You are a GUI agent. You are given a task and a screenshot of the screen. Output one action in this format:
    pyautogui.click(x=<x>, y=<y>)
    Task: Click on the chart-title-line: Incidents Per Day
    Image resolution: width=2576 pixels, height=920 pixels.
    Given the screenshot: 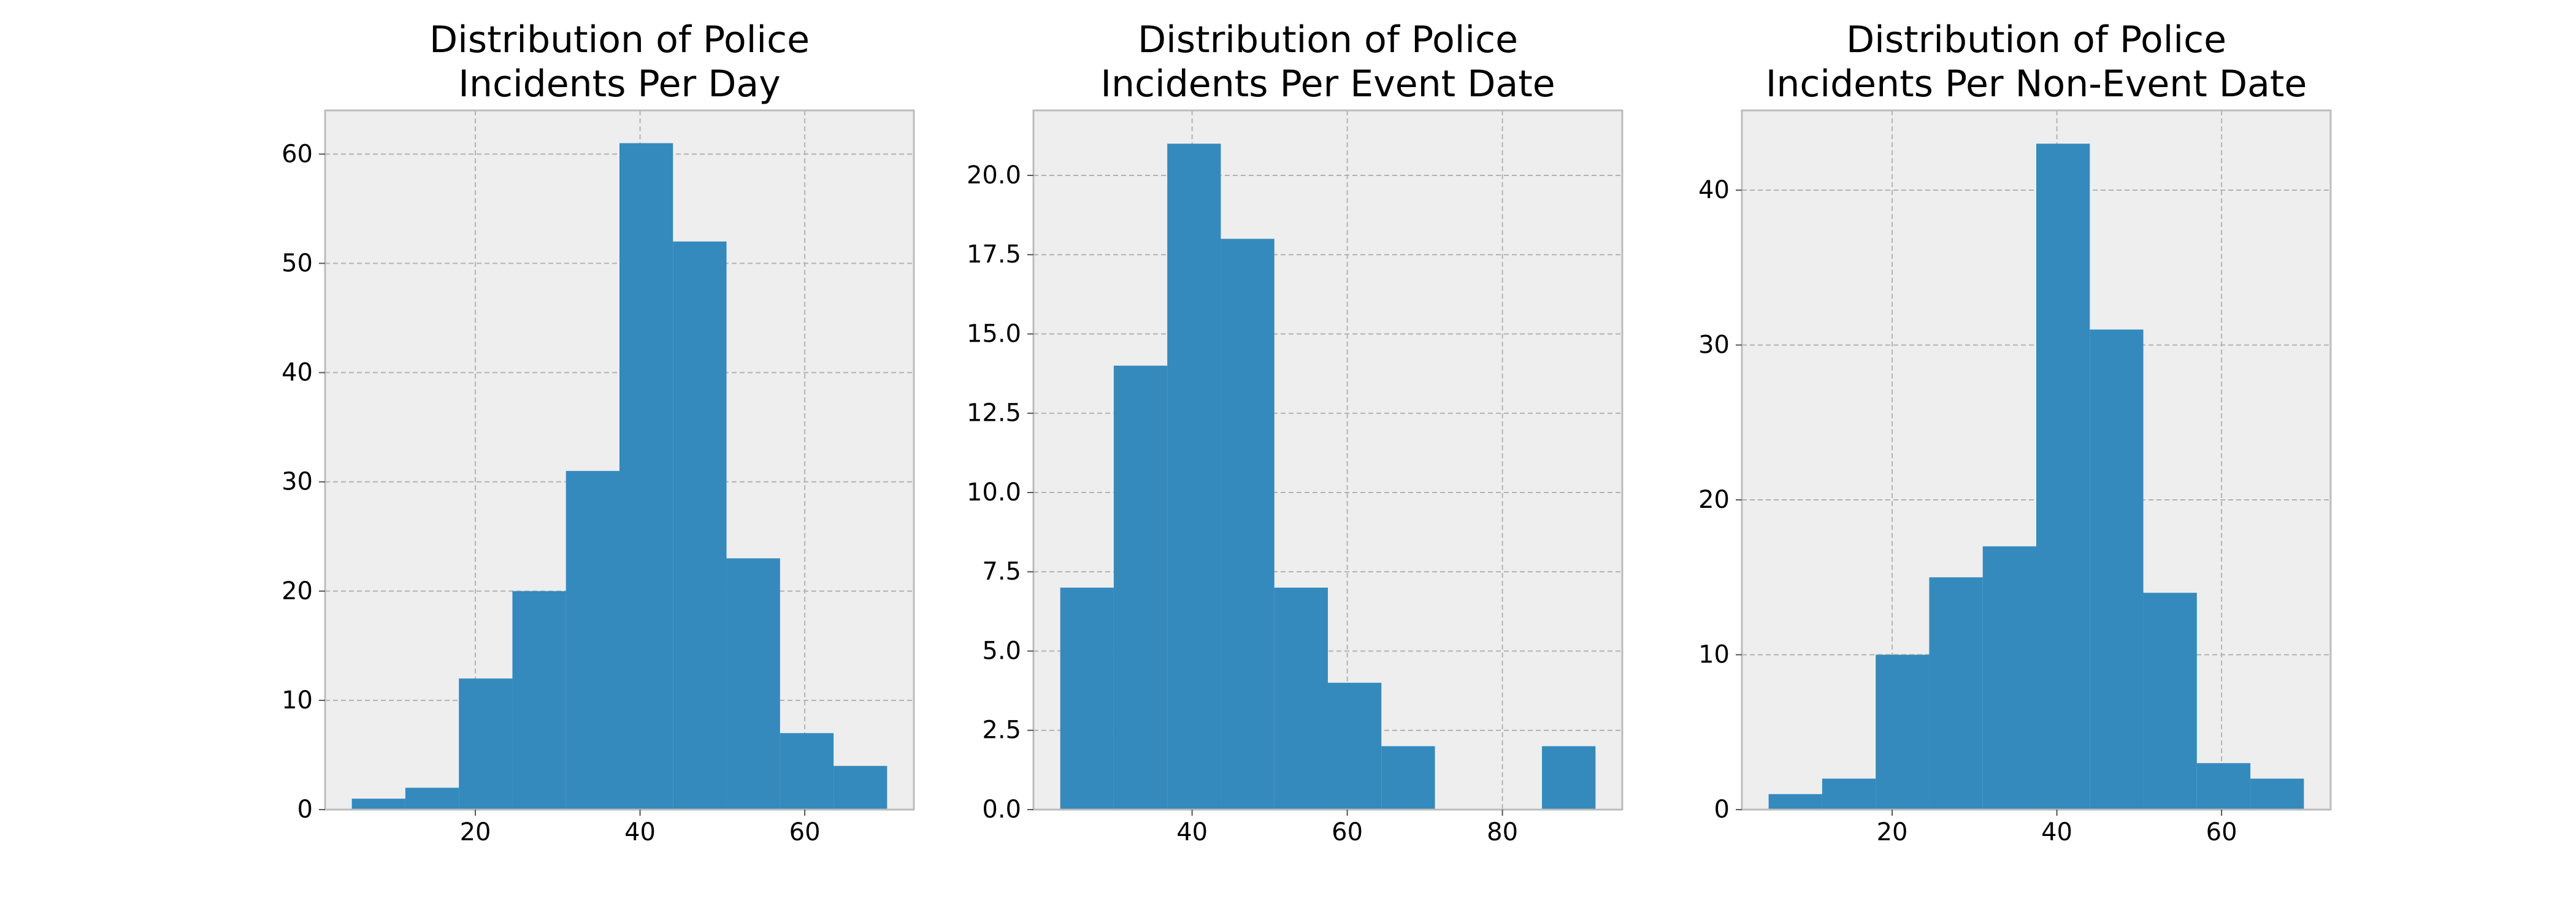 What is the action you would take?
    pyautogui.click(x=619, y=84)
    